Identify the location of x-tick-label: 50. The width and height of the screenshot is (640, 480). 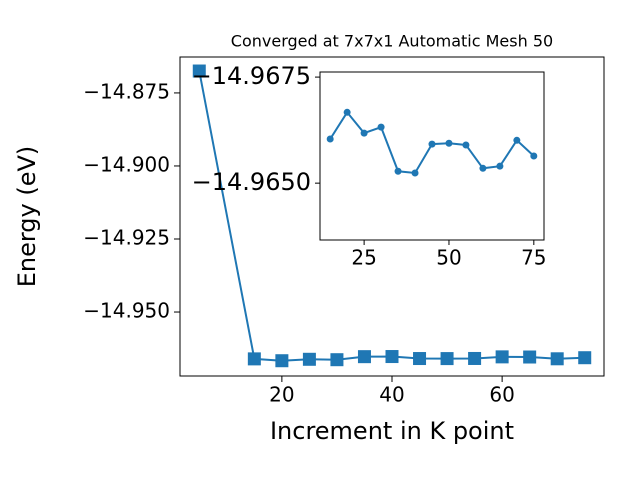
(448, 258).